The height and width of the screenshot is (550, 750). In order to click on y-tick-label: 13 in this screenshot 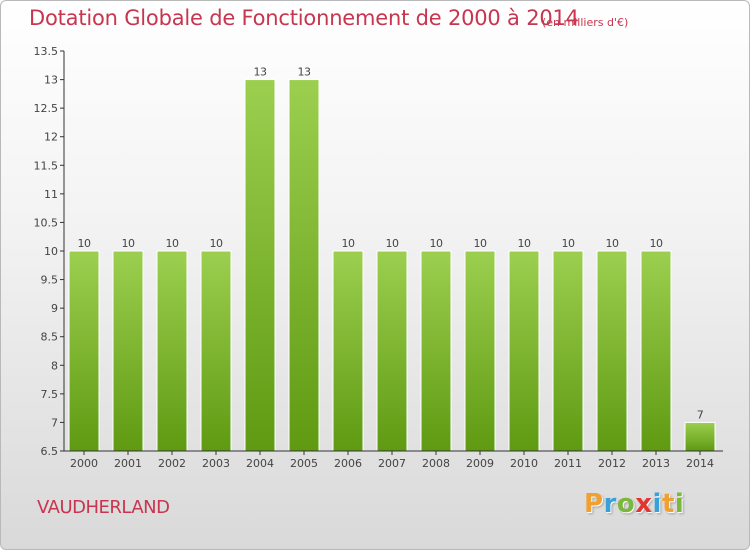, I will do `click(51, 80)`.